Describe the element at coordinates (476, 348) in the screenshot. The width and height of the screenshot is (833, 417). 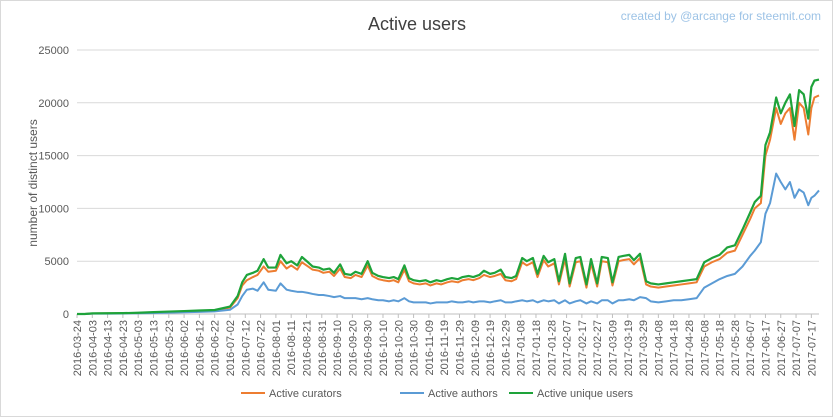
I see `x-tick-label: 2016-12-09` at that location.